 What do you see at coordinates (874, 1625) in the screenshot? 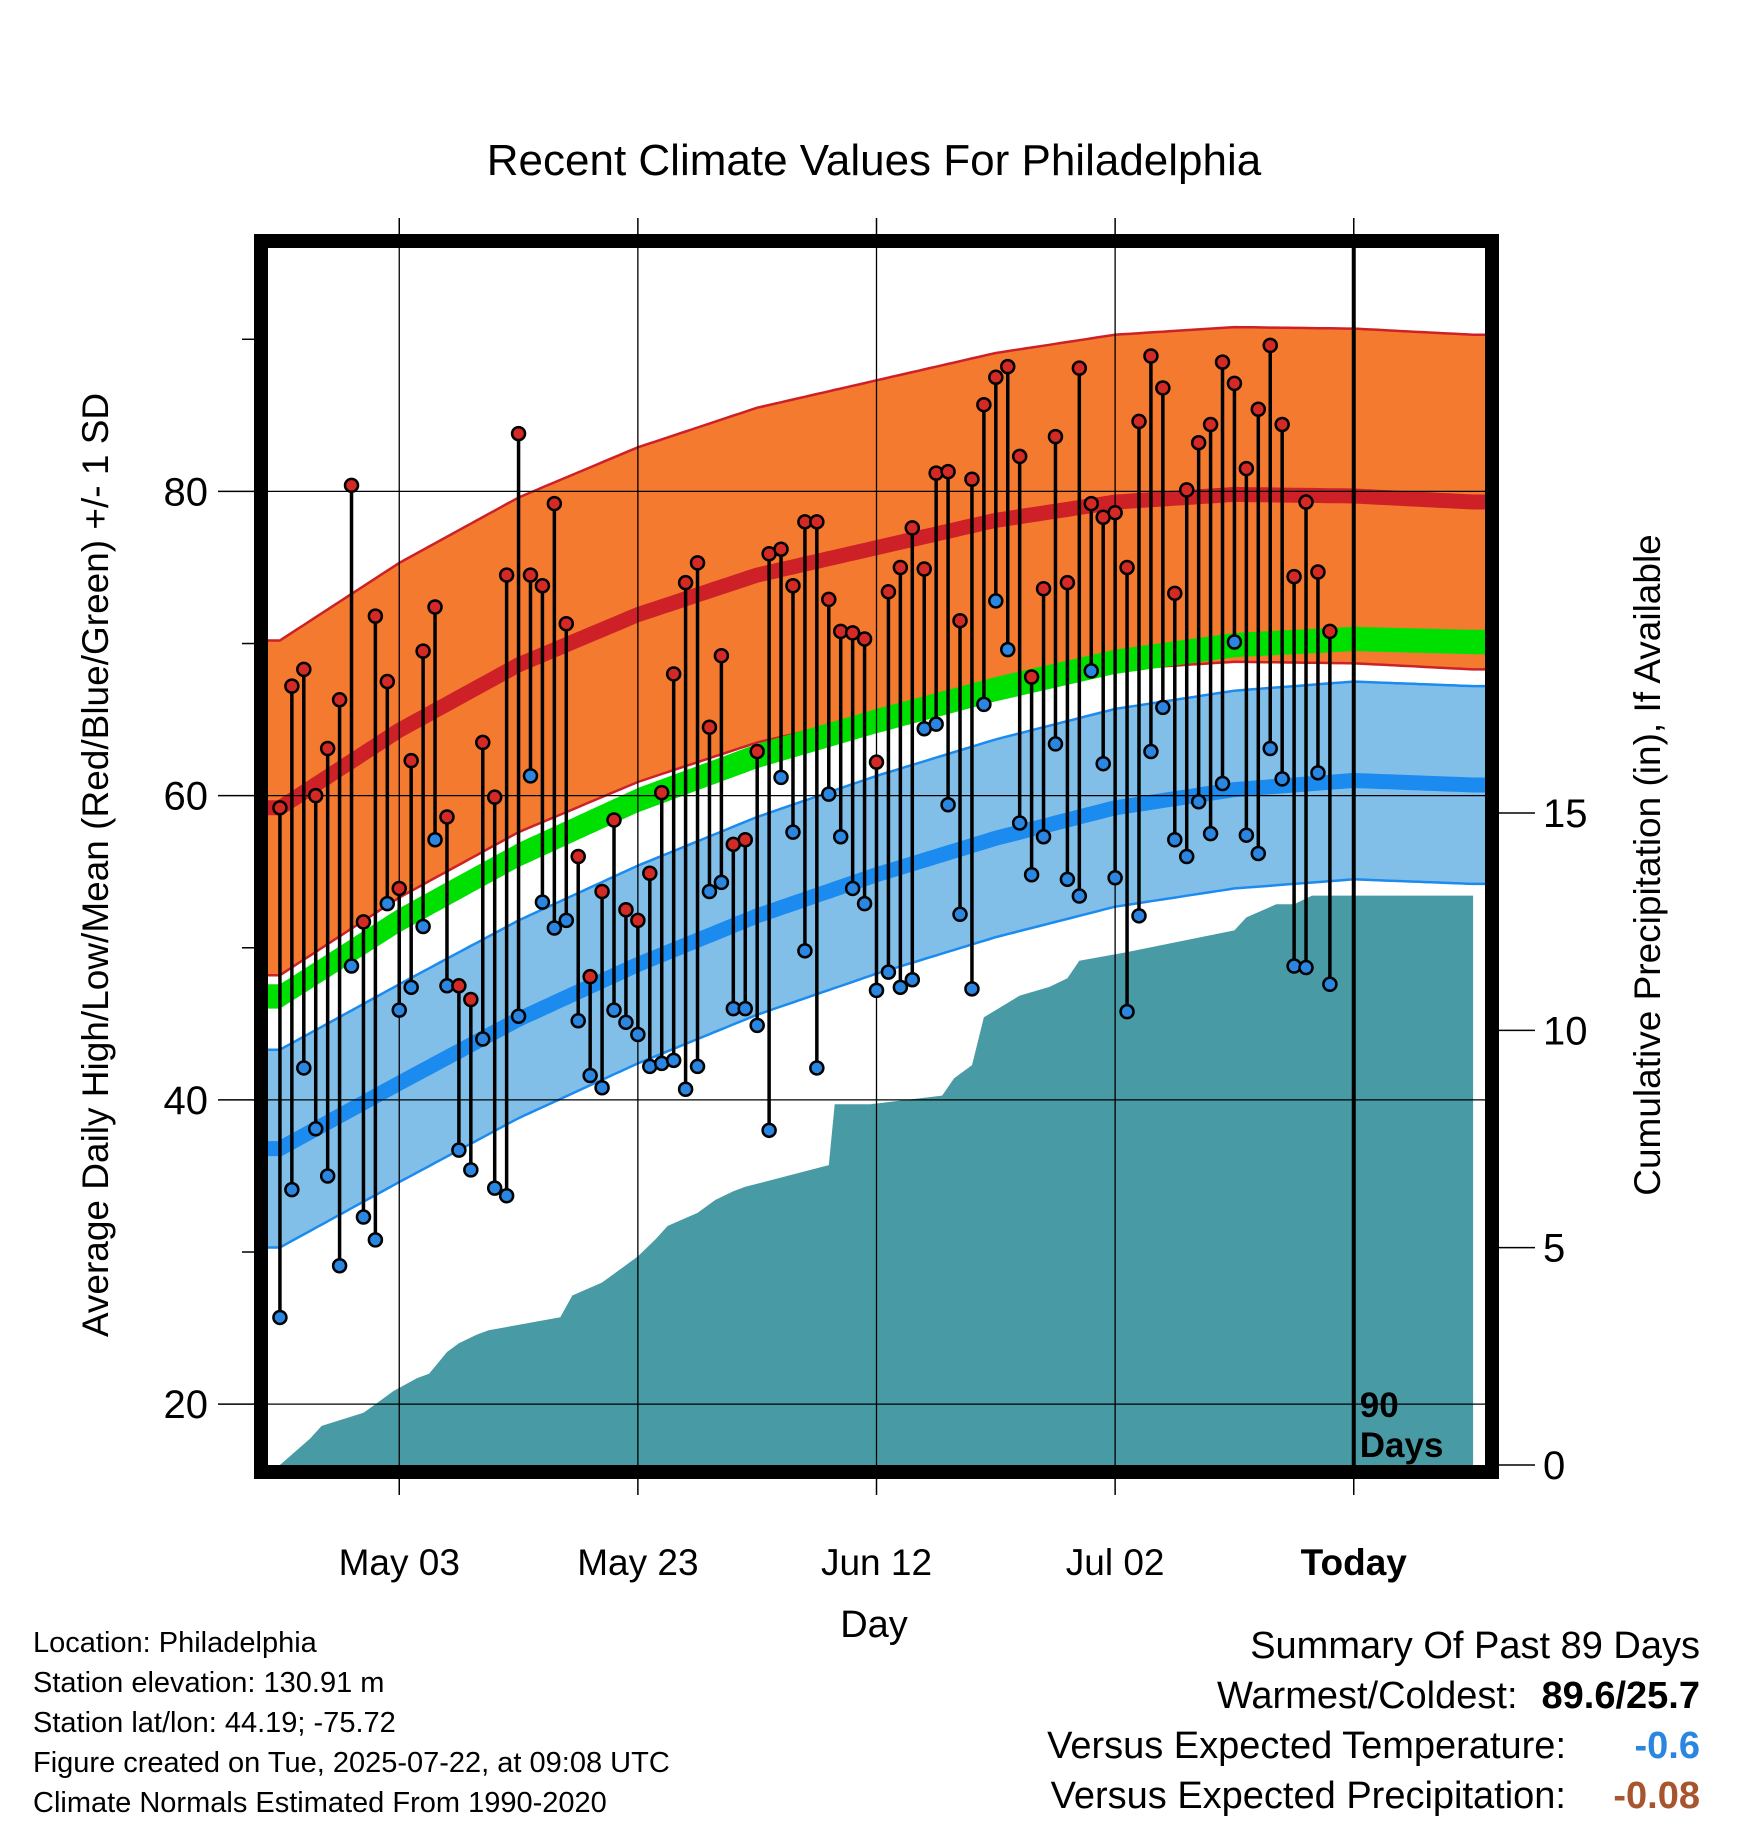
I see `x-axis-label: Day` at bounding box center [874, 1625].